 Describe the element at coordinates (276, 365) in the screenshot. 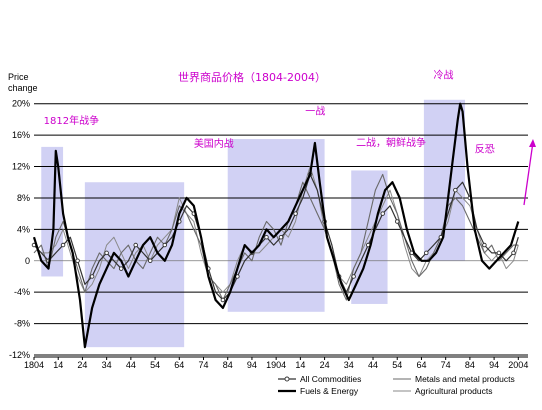

I see `x-tick-label: 1904` at that location.